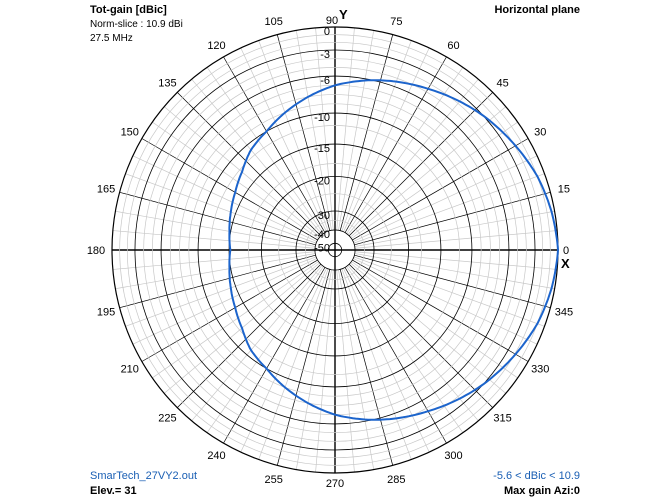  Describe the element at coordinates (216, 46) in the screenshot. I see `angle-tick-label: 120` at that location.